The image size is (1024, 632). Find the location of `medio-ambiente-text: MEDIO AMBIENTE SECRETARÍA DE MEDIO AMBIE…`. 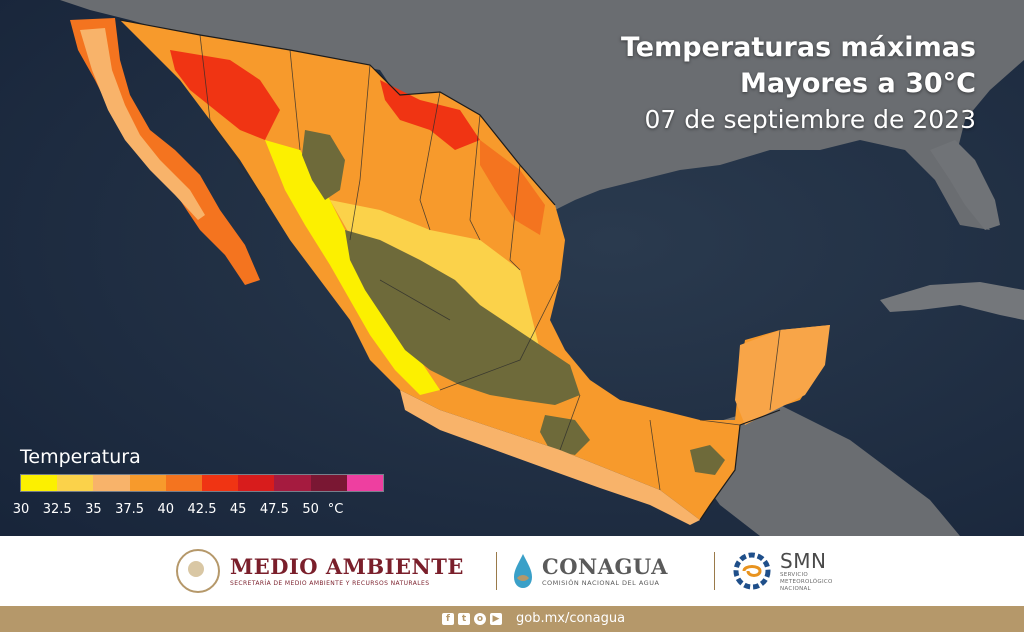

medio-ambiente-text: MEDIO AMBIENTE SECRETARÍA DE MEDIO AMBIE… is located at coordinates (347, 570).